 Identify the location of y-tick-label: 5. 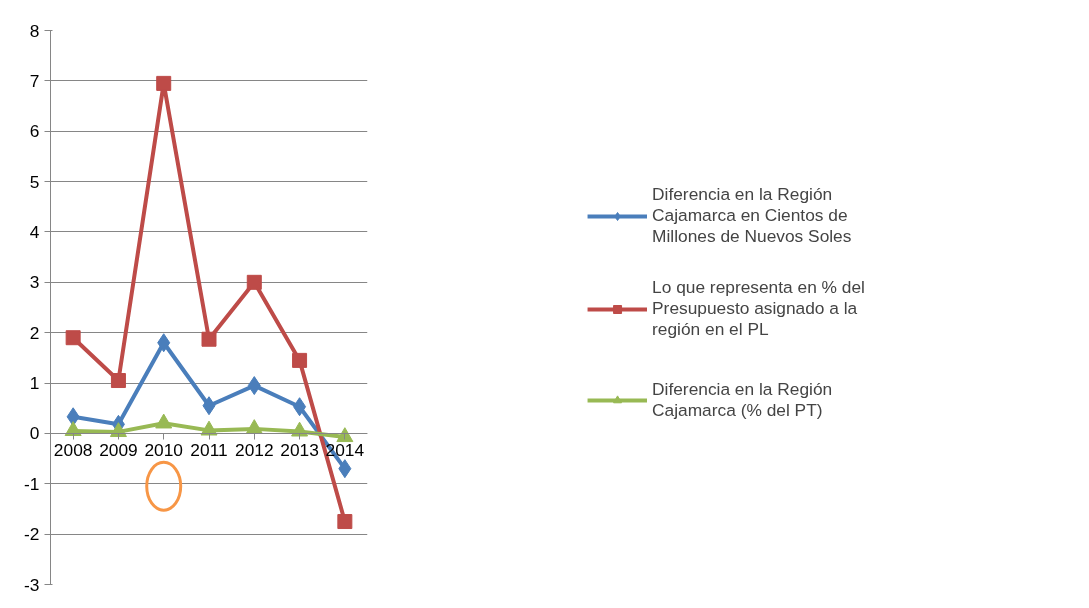
(34, 181).